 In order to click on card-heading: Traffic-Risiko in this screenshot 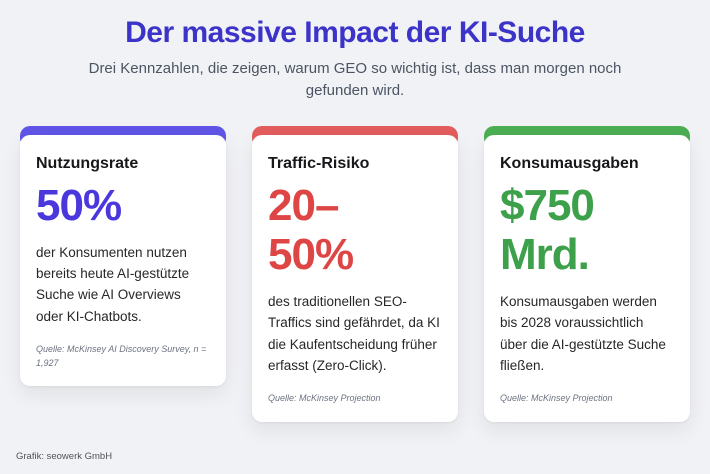, I will do `click(319, 163)`.